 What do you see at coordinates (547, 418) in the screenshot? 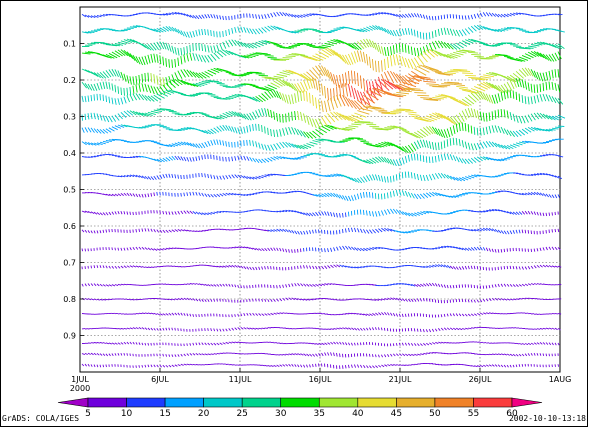
I see `footer-timestamp: 2002-10-10-13:18` at bounding box center [547, 418].